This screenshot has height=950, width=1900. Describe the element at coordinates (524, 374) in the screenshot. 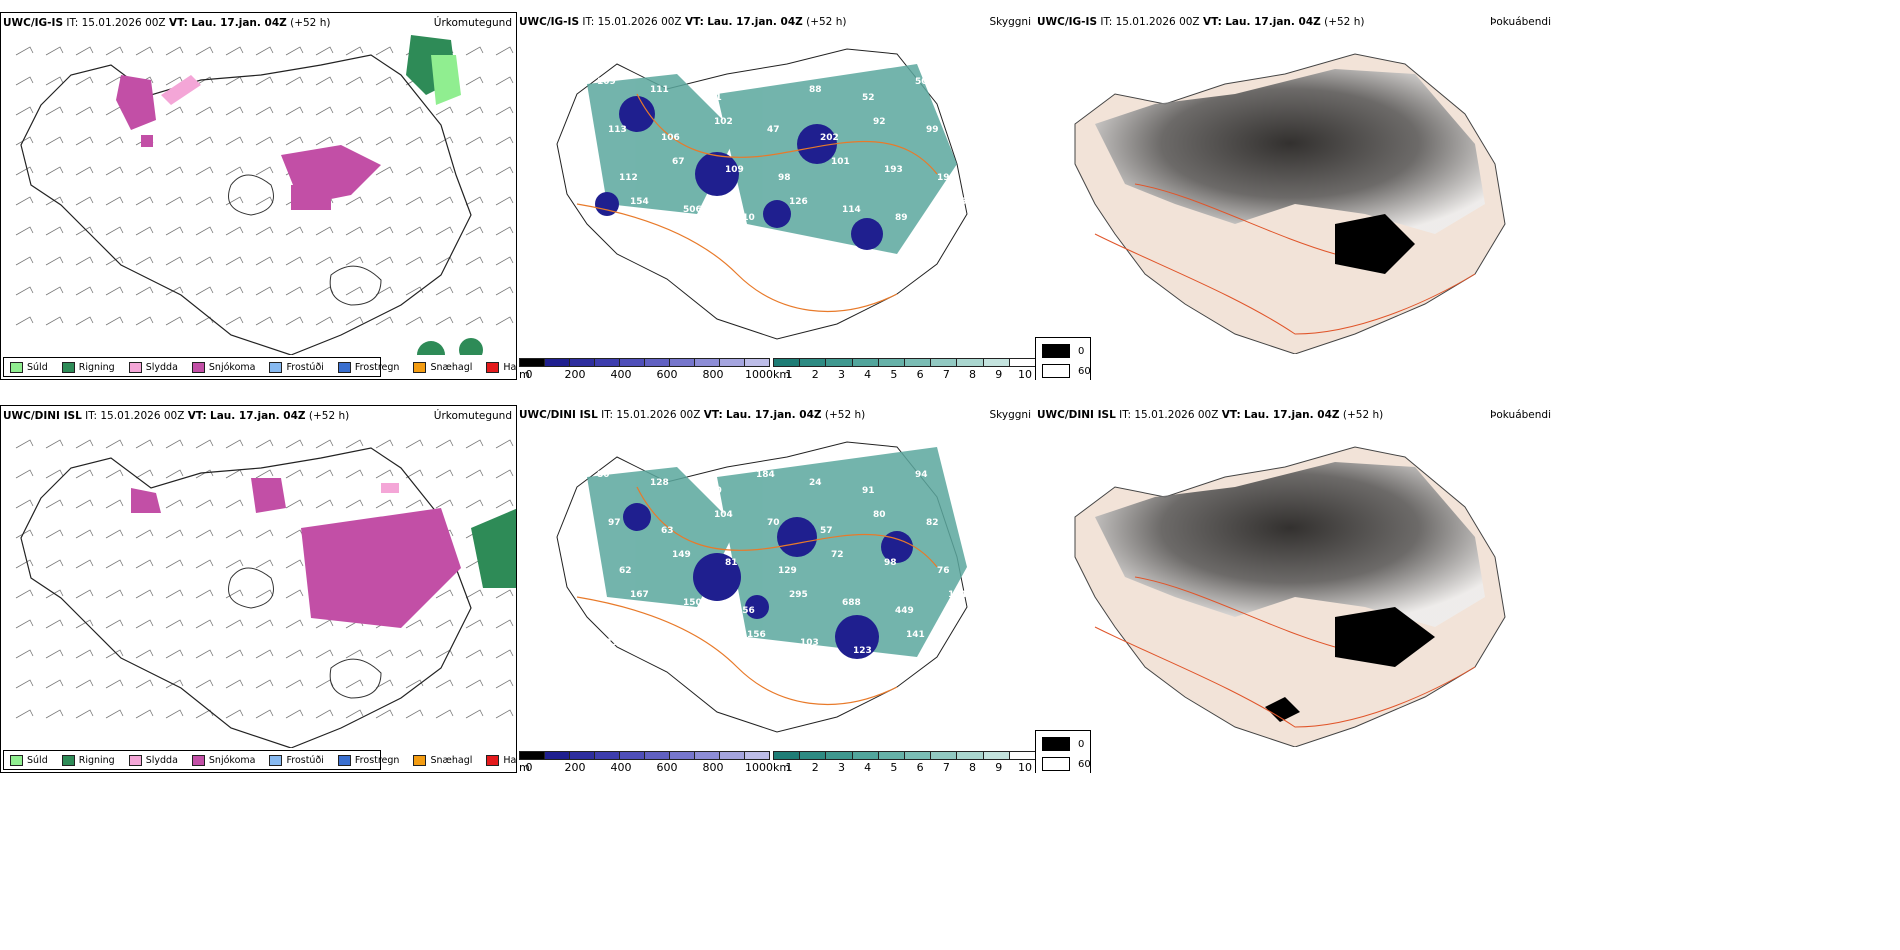

I see `colorbar-unit: m` at that location.